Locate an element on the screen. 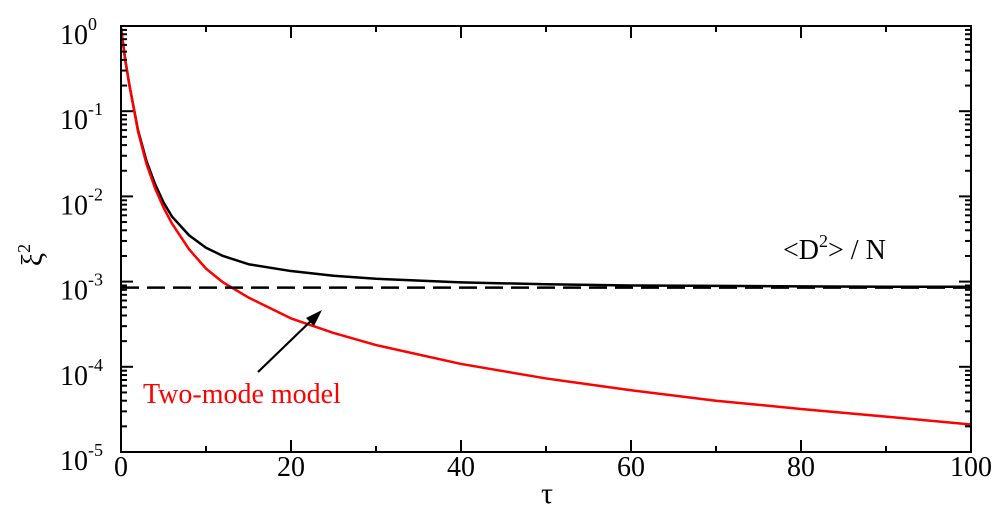 Image resolution: width=1000 pixels, height=509 pixels. y-axis-title-sup: 2 is located at coordinates (24, 248).